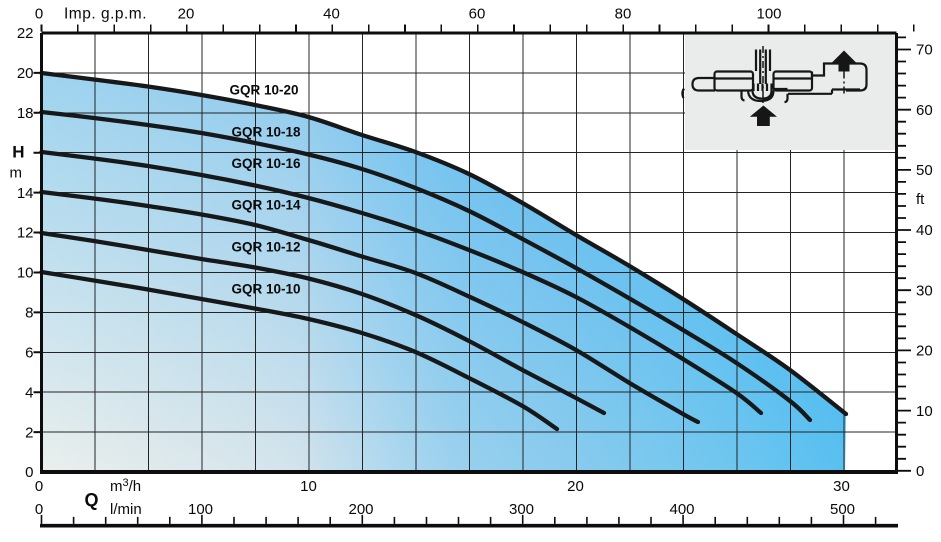  What do you see at coordinates (25, 33) in the screenshot?
I see `svg-text: 22` at bounding box center [25, 33].